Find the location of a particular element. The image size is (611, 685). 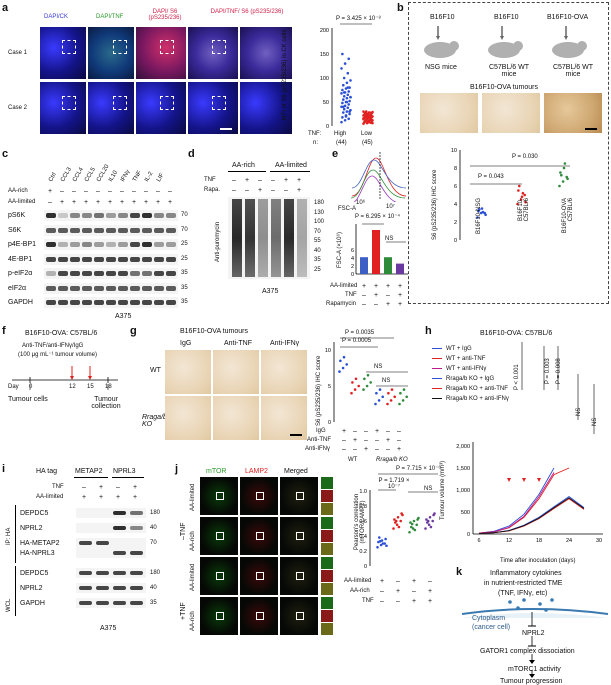

d-tnf-sign-1: + is located at coordinates (247, 180).